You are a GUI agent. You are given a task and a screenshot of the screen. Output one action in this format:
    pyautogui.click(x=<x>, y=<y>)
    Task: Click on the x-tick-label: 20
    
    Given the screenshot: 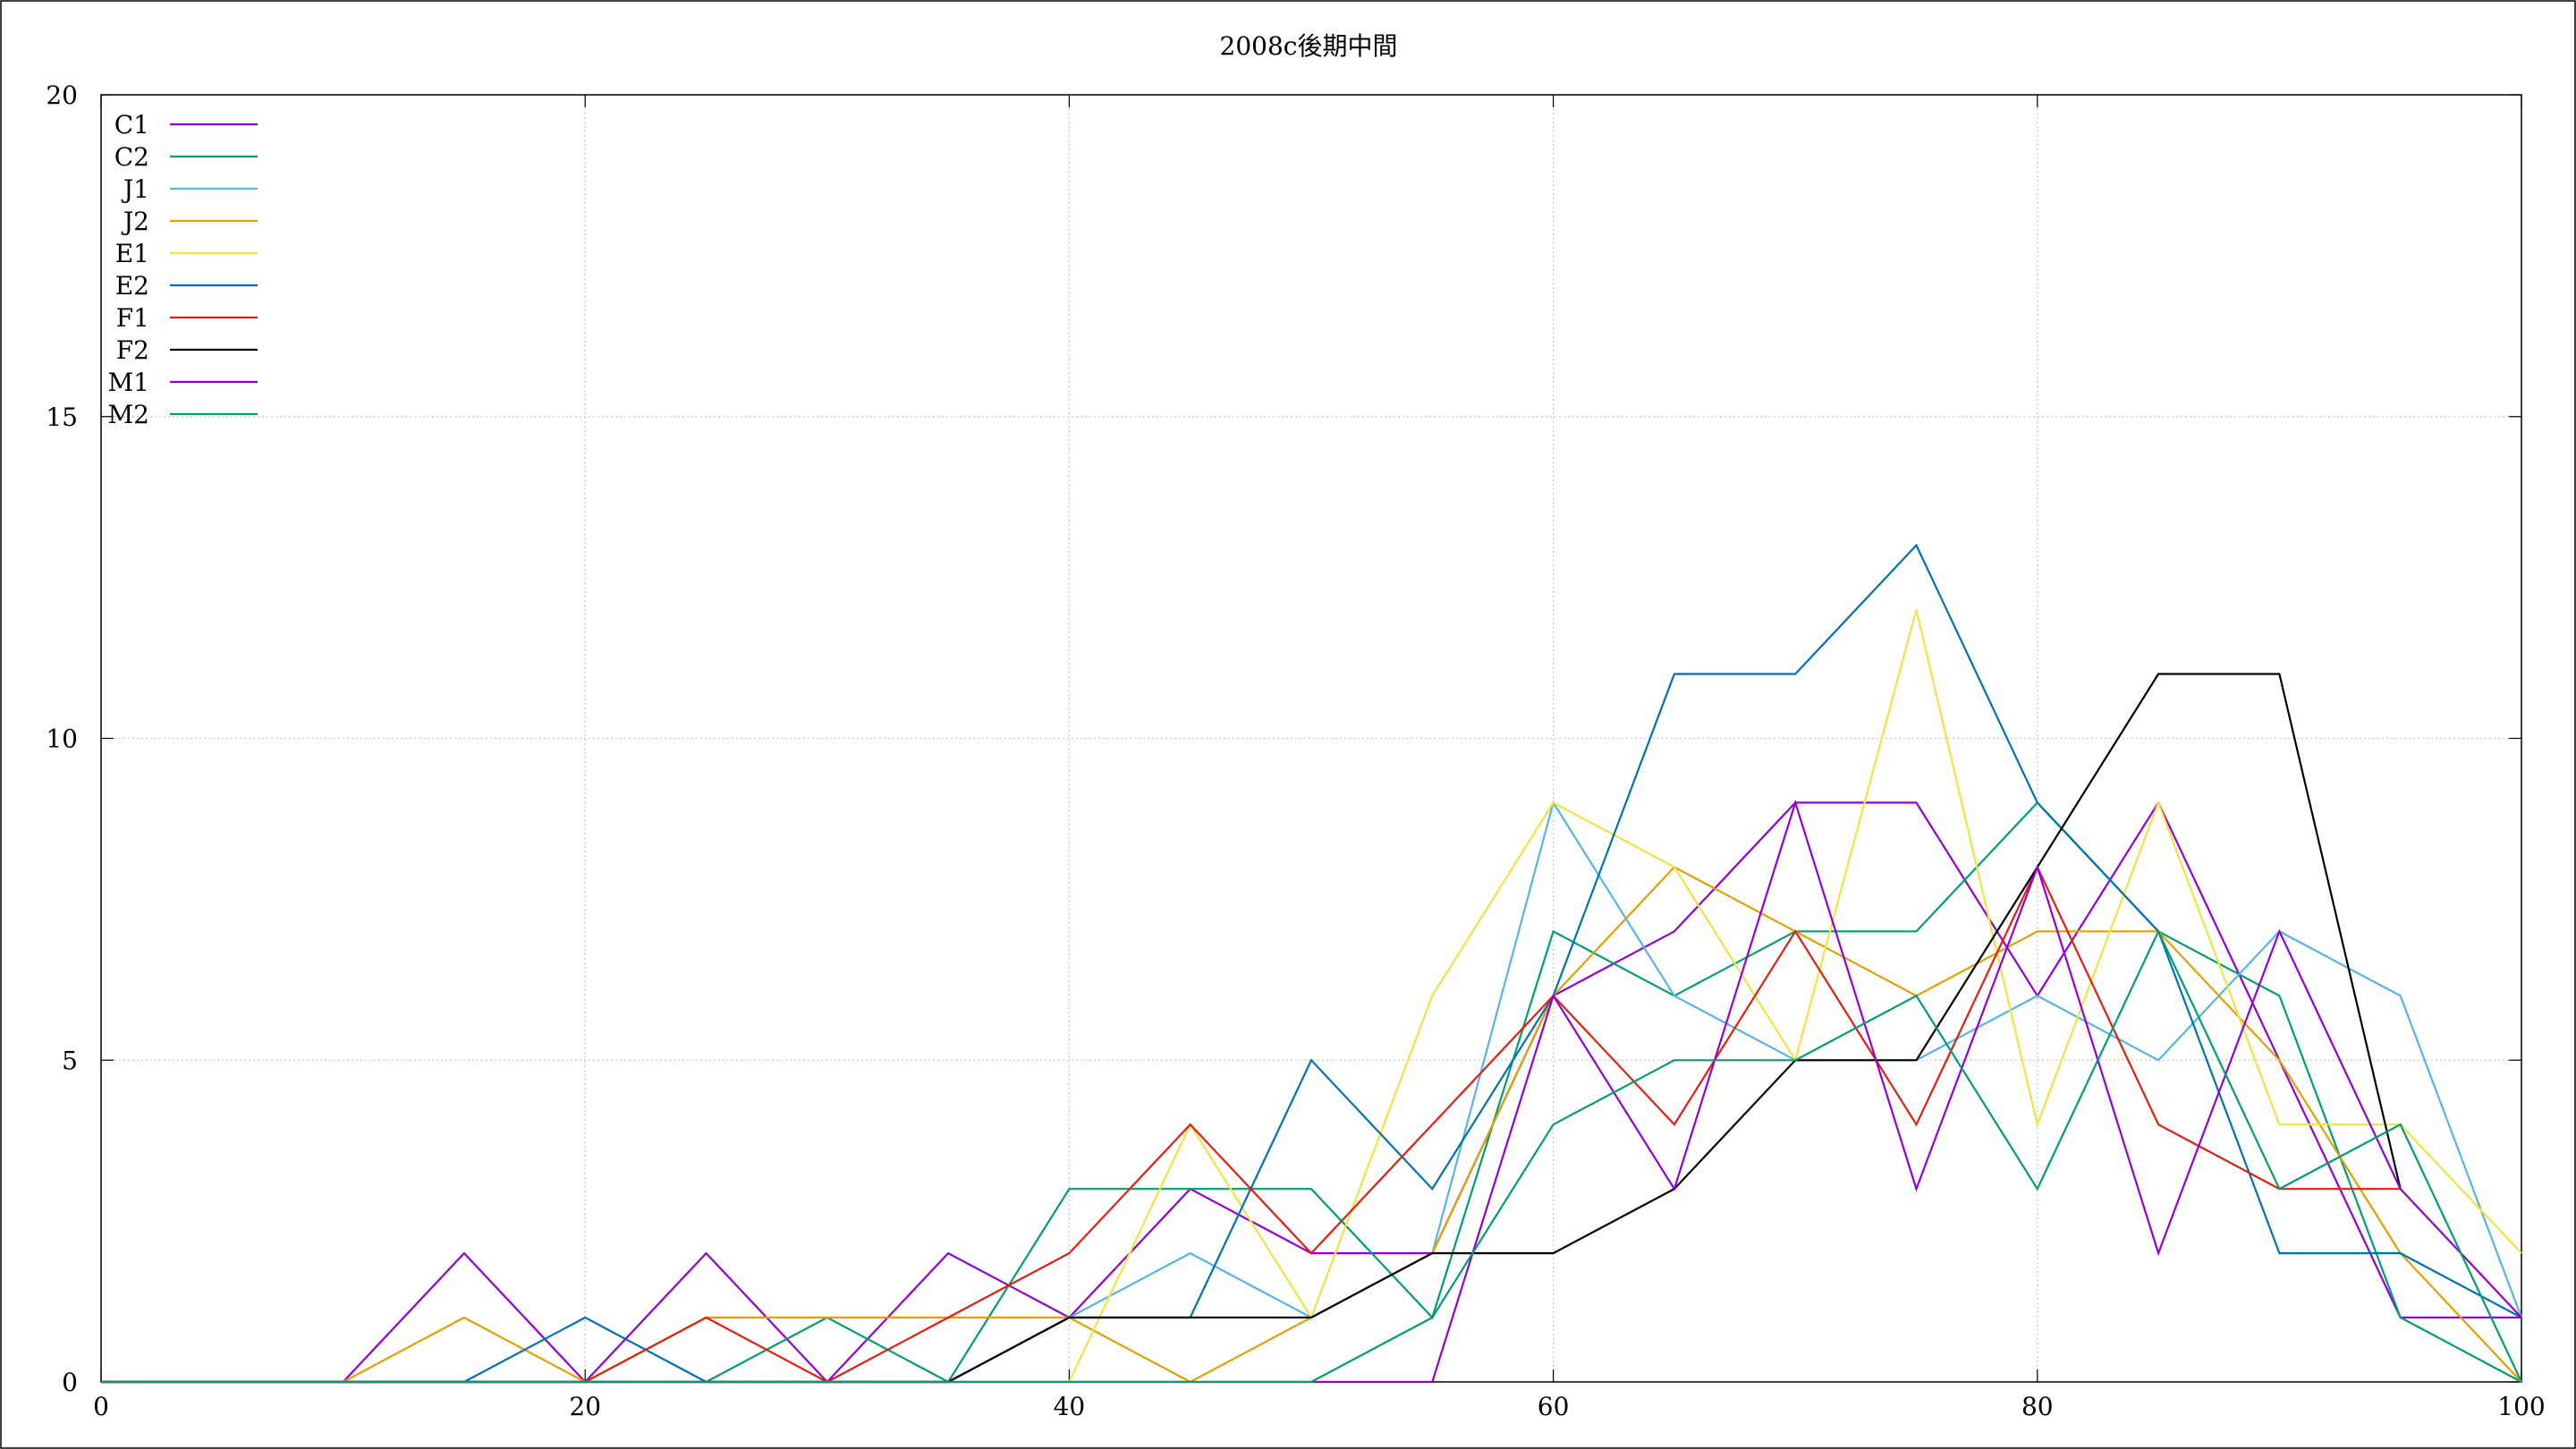 What is the action you would take?
    pyautogui.click(x=585, y=1406)
    